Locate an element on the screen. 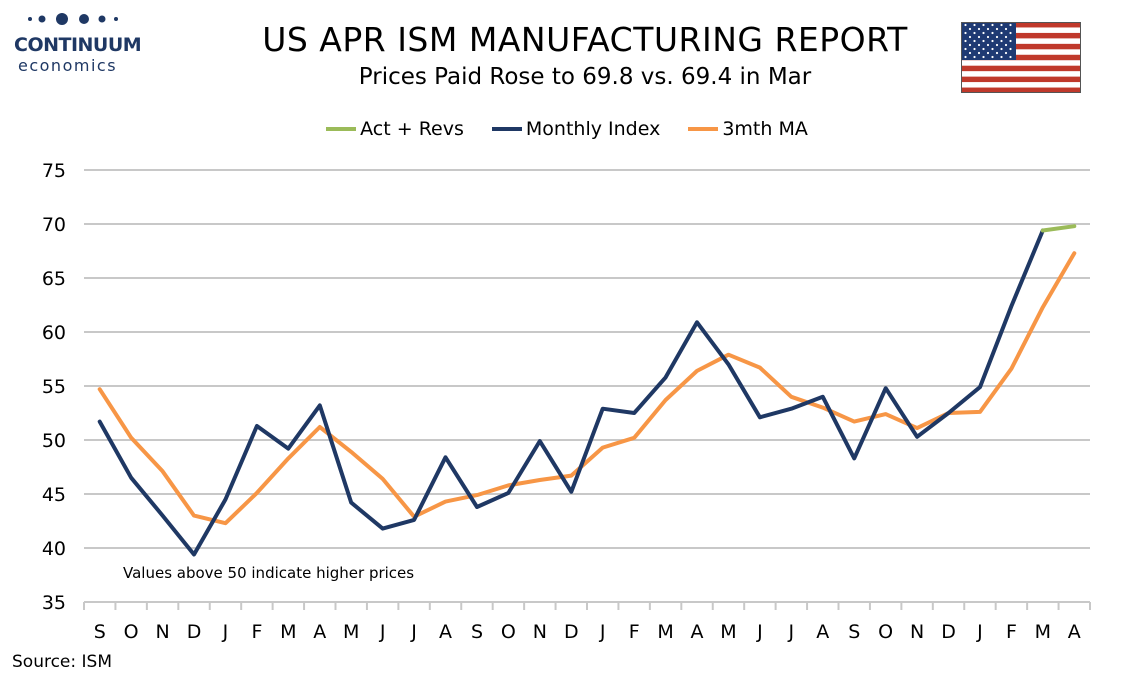 Image resolution: width=1134 pixels, height=680 pixels. y-tick-label: 55 is located at coordinates (54, 387).